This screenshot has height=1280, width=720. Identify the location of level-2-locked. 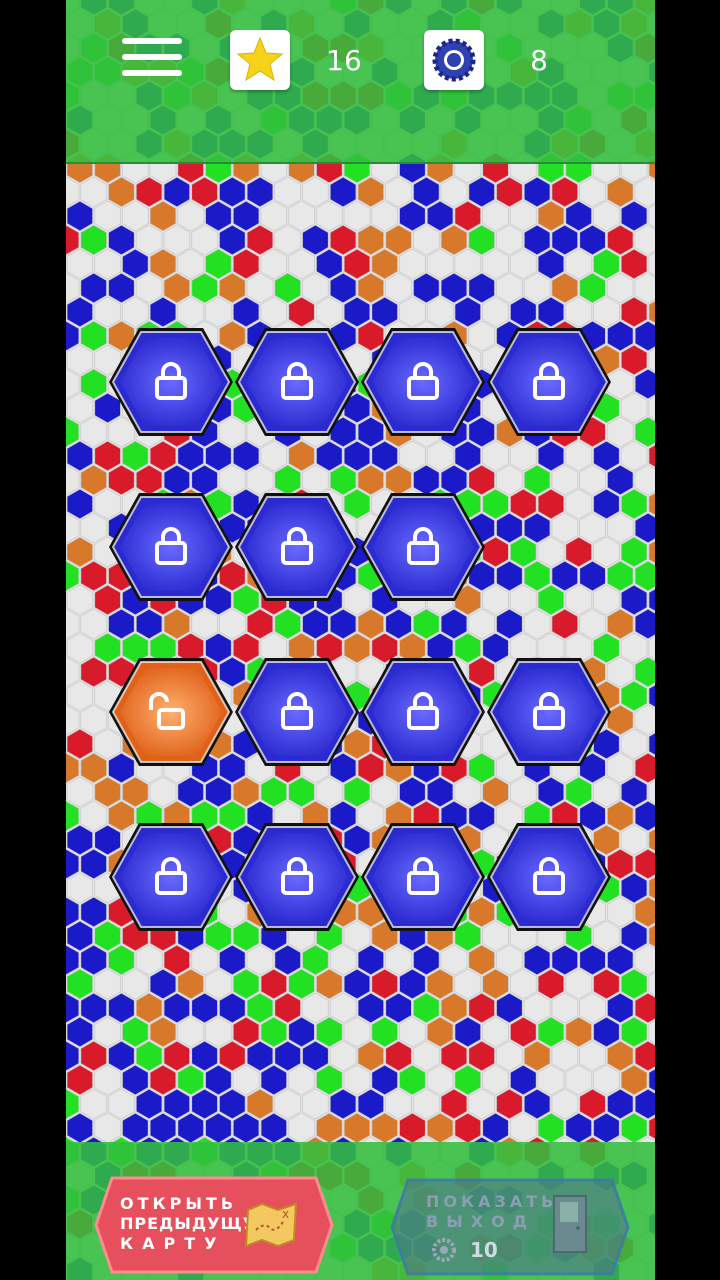
(297, 382).